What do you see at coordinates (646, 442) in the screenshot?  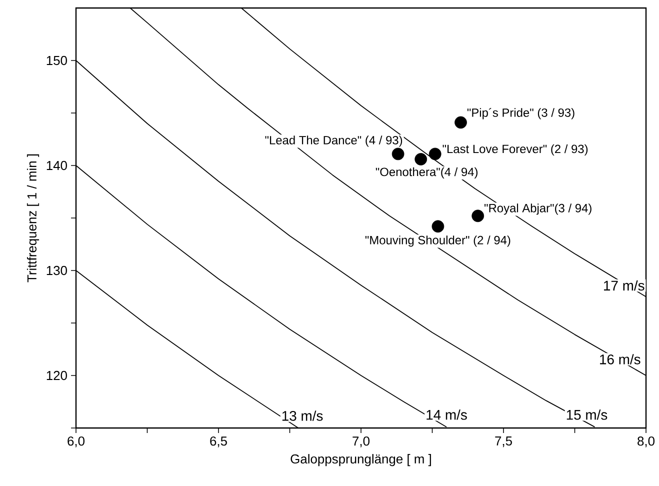 I see `x-tick-label: 8,0` at bounding box center [646, 442].